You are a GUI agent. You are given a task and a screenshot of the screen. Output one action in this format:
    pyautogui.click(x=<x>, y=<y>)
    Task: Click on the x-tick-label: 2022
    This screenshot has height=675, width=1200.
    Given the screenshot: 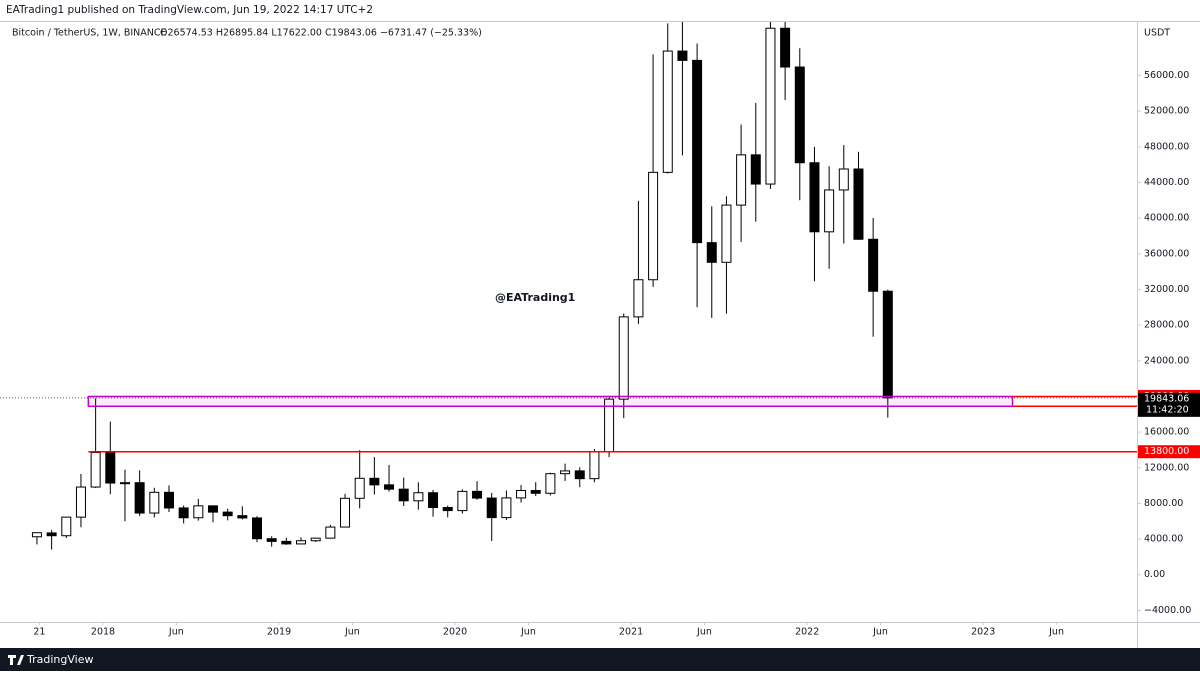 What is the action you would take?
    pyautogui.click(x=807, y=632)
    